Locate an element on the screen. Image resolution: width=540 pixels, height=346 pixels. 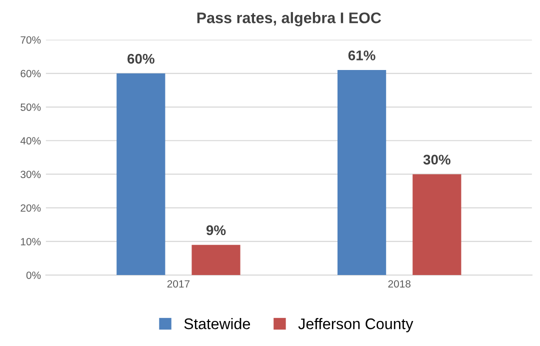
x-tick-label: 2017 is located at coordinates (178, 284).